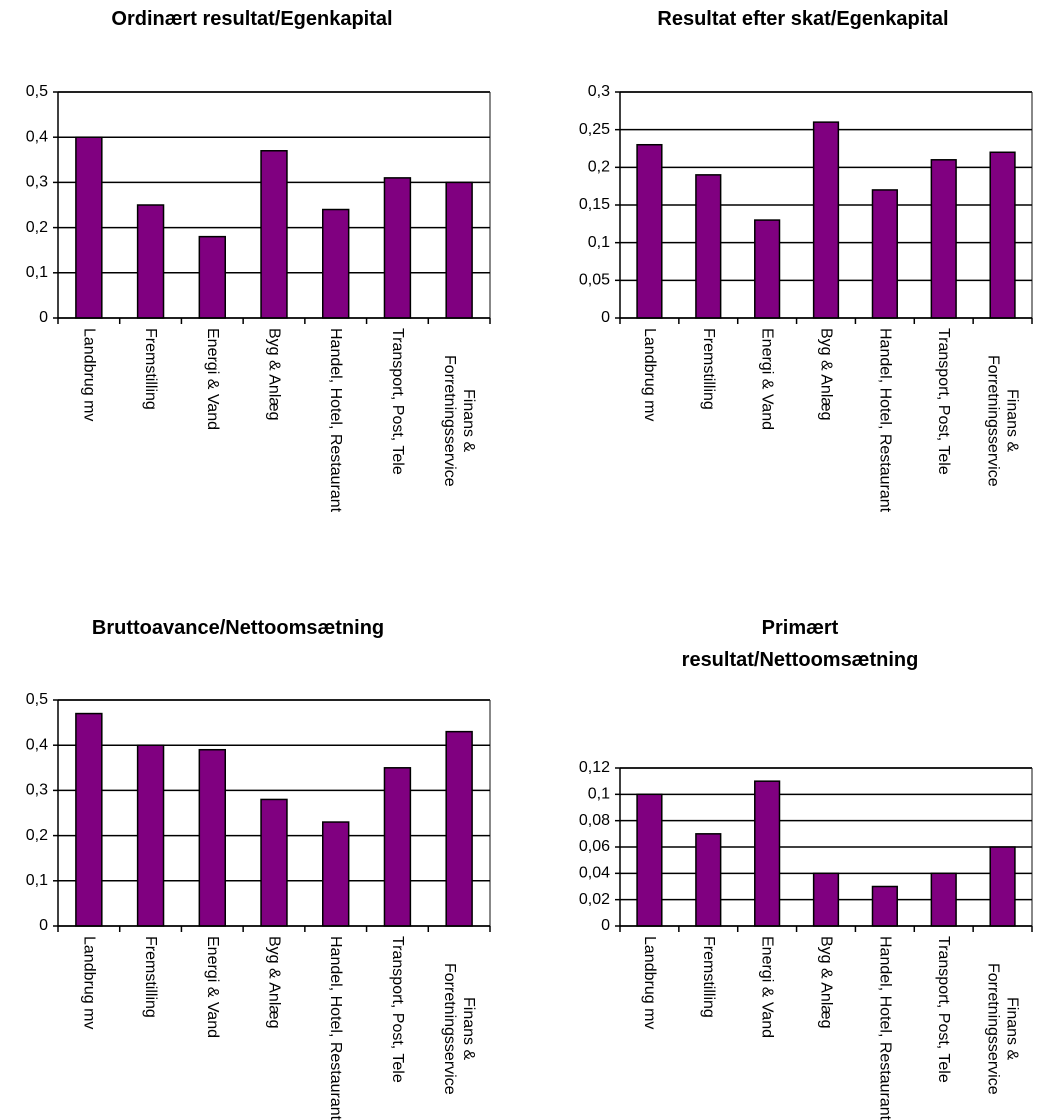 This screenshot has height=1120, width=1042. I want to click on y-tick-label: 0,04, so click(594, 873).